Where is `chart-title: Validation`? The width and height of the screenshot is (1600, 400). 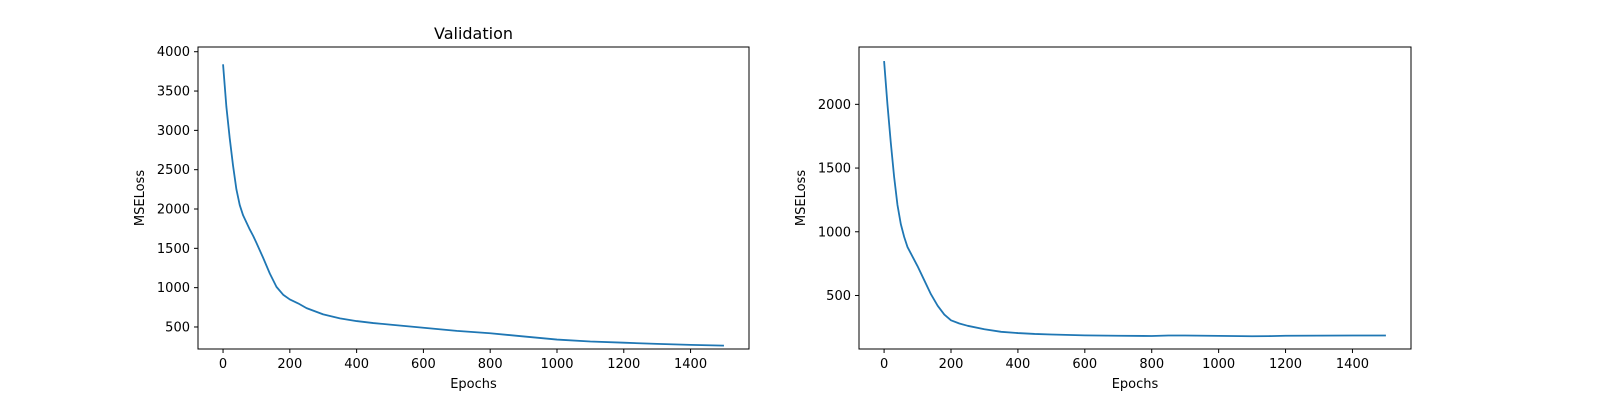
chart-title: Validation is located at coordinates (473, 33).